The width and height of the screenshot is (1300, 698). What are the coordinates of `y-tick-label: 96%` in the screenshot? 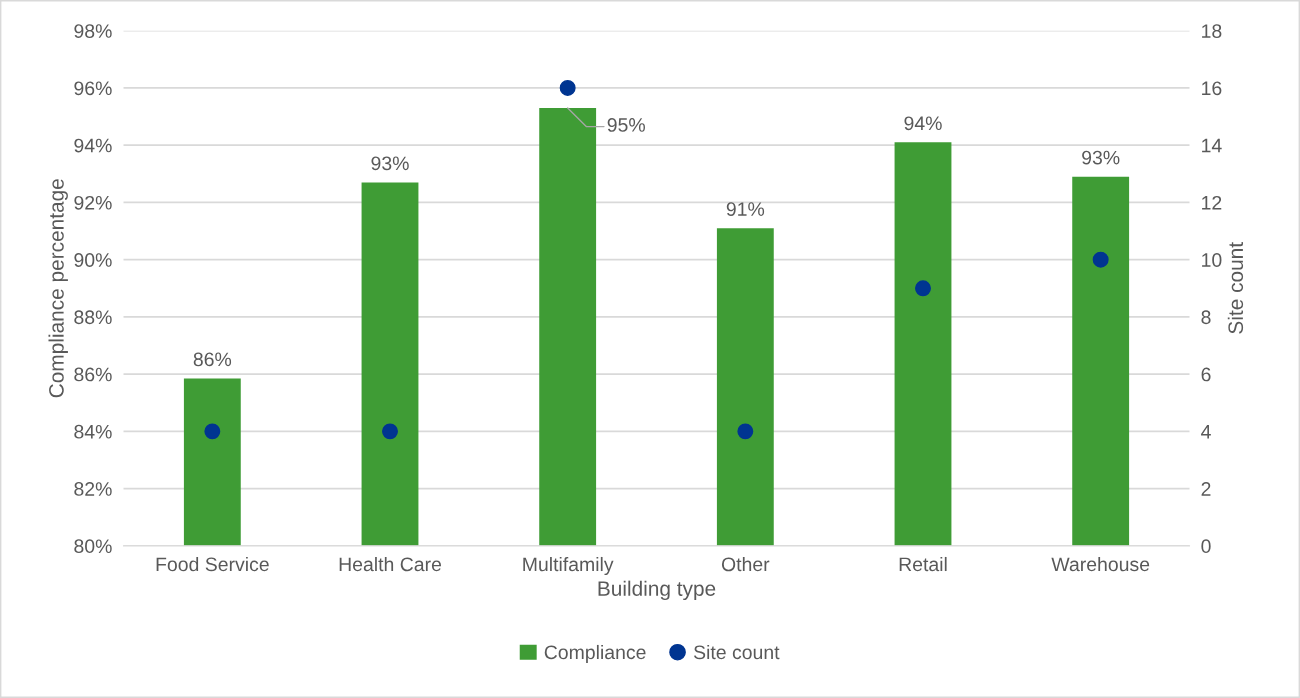 It's located at (93, 88).